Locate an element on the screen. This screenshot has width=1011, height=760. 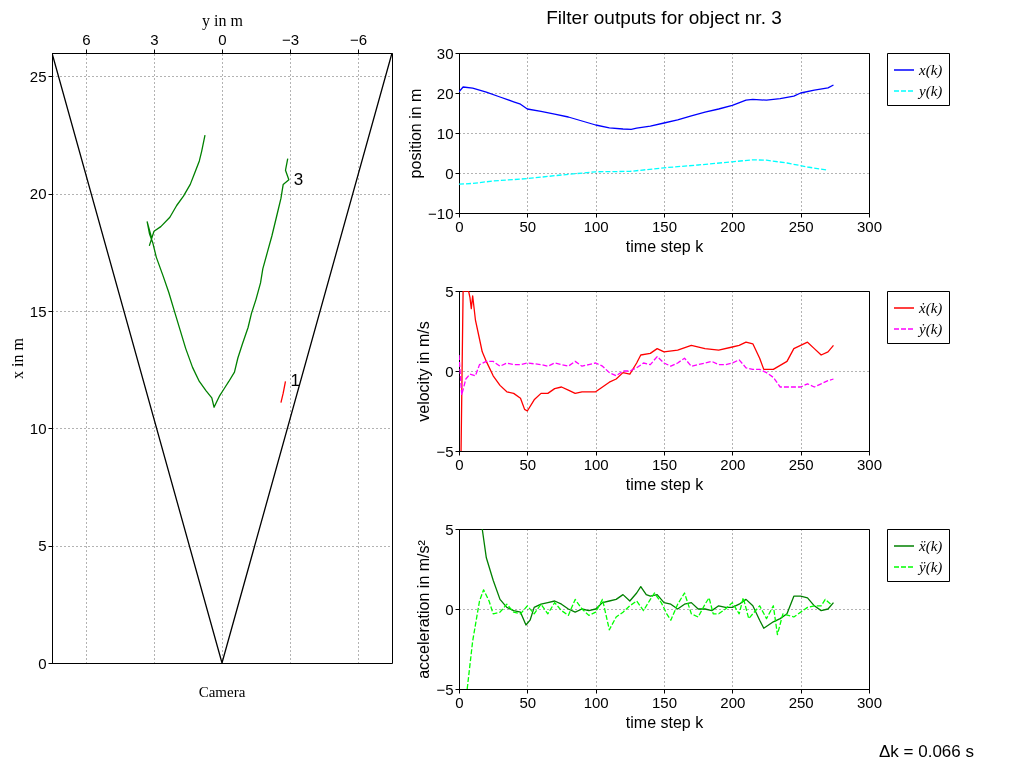
y-axis-title: velocity in m/s is located at coordinates (424, 371).